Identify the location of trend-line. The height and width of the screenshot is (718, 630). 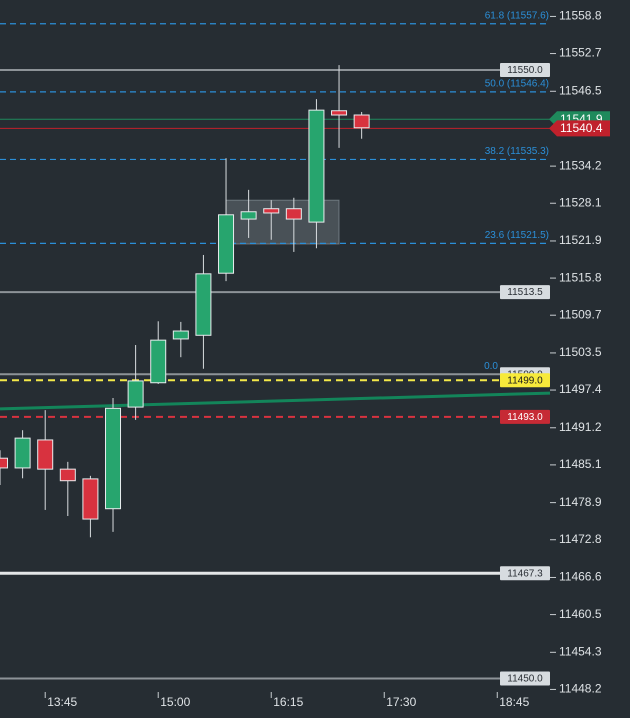
(275, 401).